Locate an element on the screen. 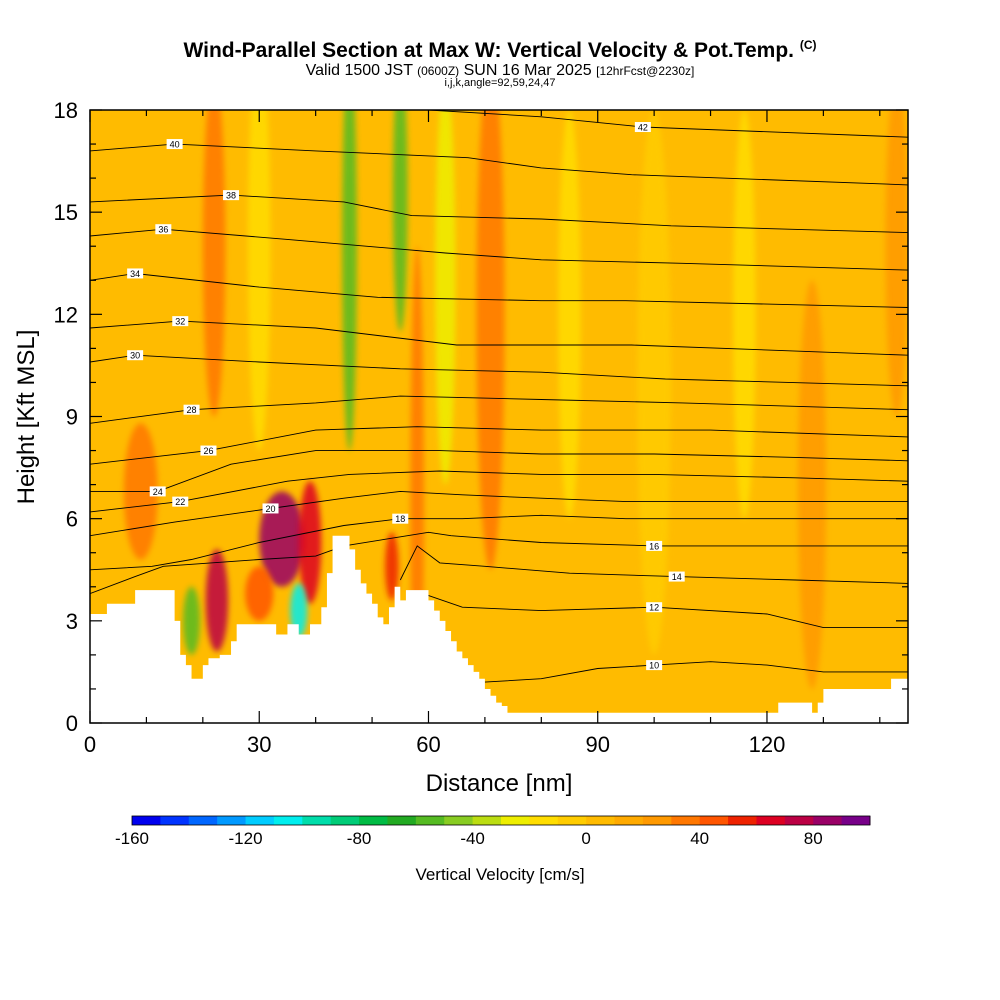 This screenshot has width=1000, height=1000. contour-label: 18 is located at coordinates (400, 519).